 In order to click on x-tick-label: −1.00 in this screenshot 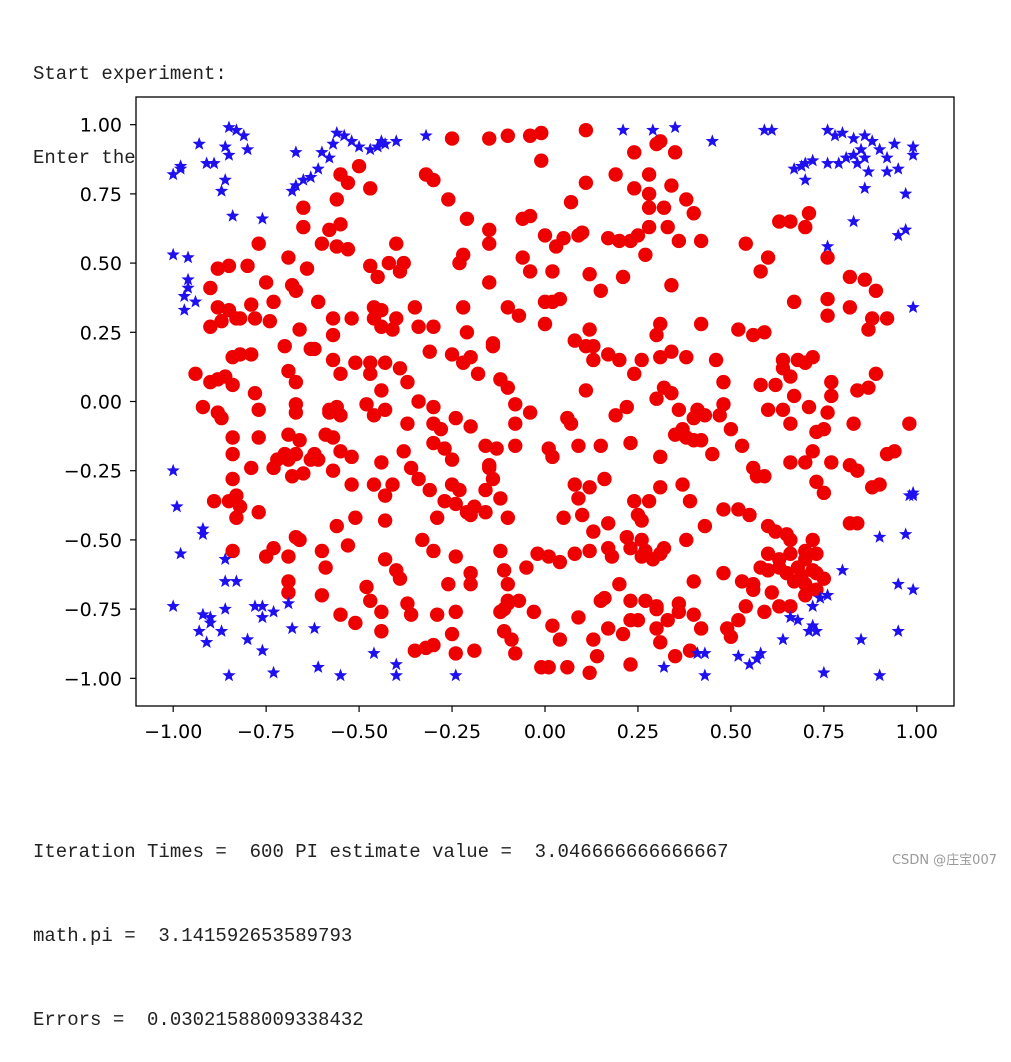, I will do `click(173, 732)`.